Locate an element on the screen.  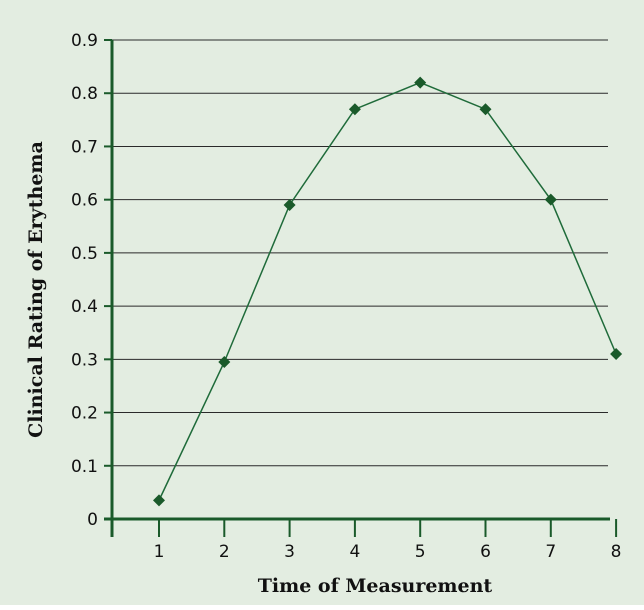
x-axis-title: Time of Measurement is located at coordinates (375, 586).